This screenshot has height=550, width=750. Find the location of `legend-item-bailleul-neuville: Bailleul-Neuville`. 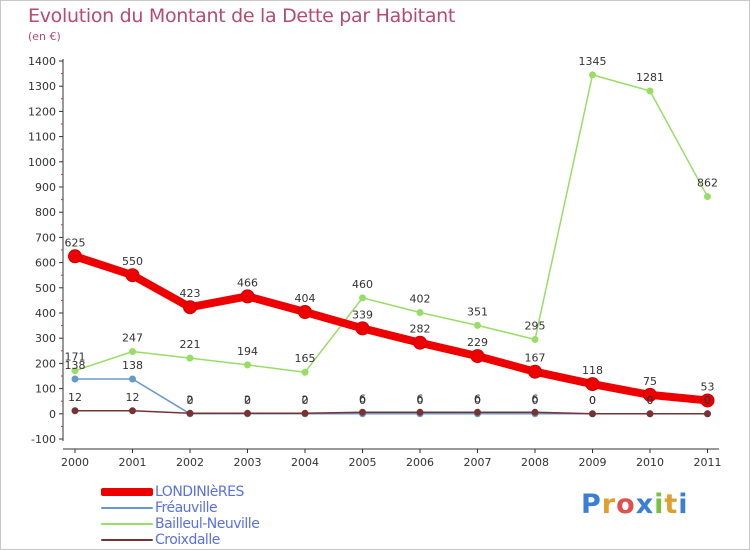

legend-item-bailleul-neuville: Bailleul-Neuville is located at coordinates (251, 524).